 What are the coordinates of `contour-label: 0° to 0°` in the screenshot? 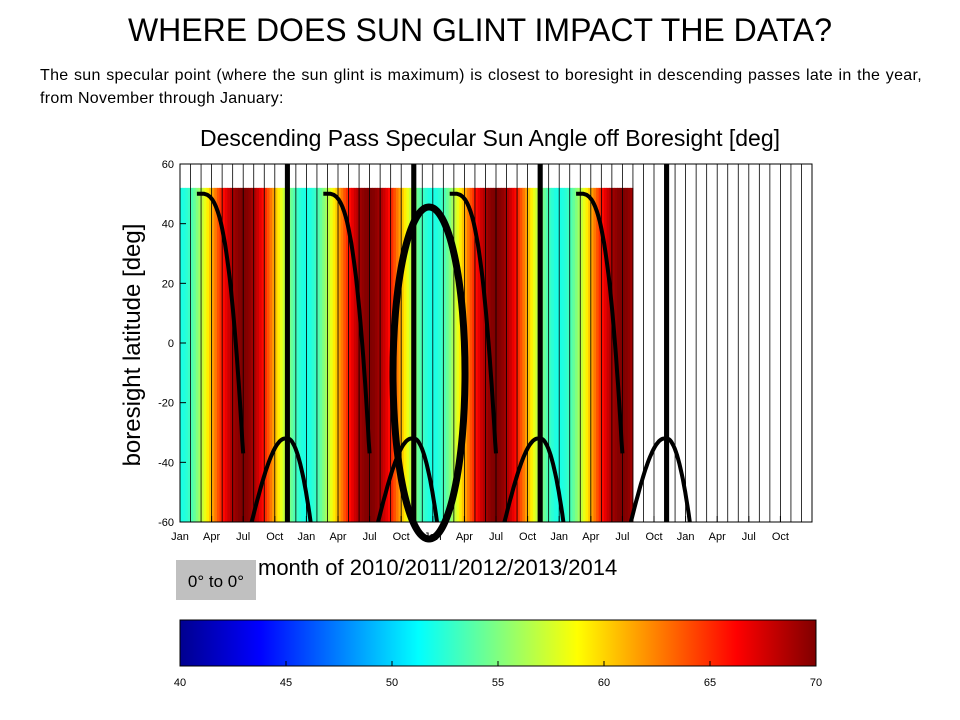 It's located at (216, 581).